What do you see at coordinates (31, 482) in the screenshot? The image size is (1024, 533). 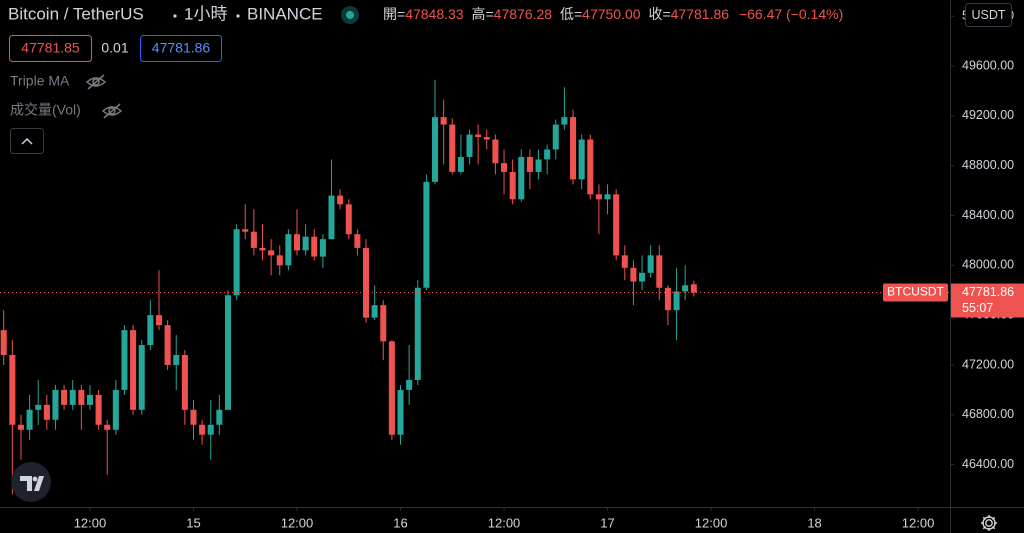 I see `logo` at bounding box center [31, 482].